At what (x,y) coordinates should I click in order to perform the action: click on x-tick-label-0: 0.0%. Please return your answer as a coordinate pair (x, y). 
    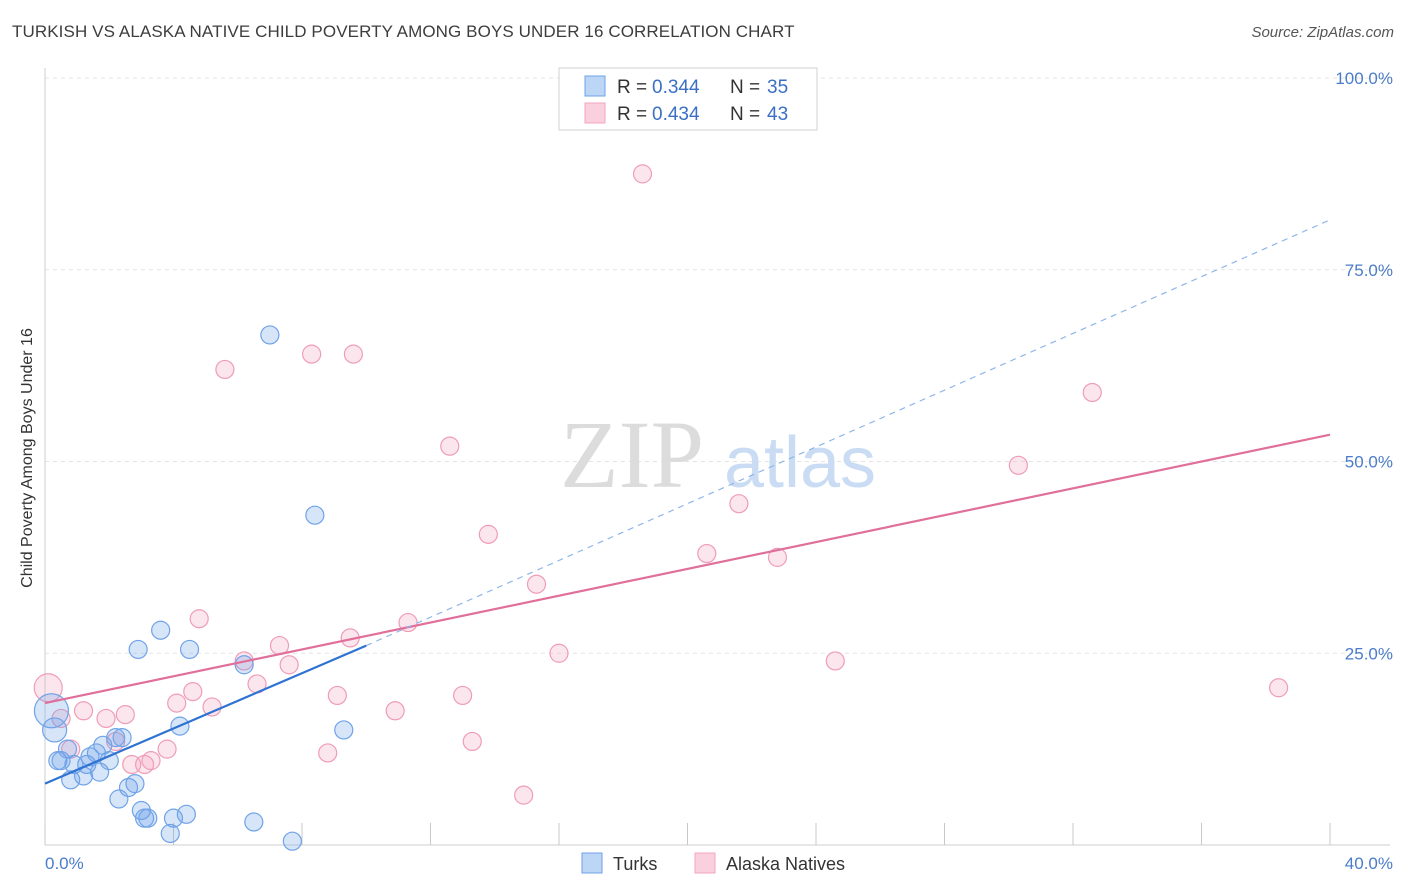
    Looking at the image, I should click on (64, 863).